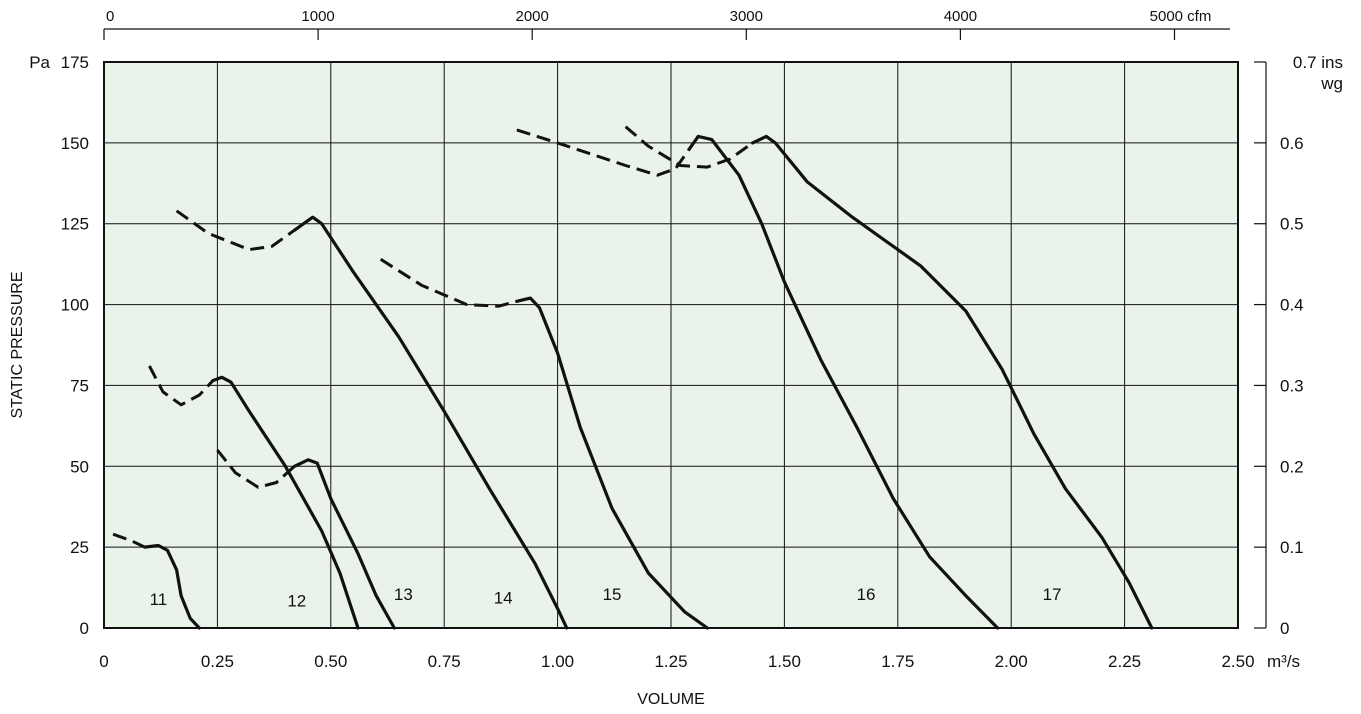  I want to click on y-tick-label: 50, so click(79, 466).